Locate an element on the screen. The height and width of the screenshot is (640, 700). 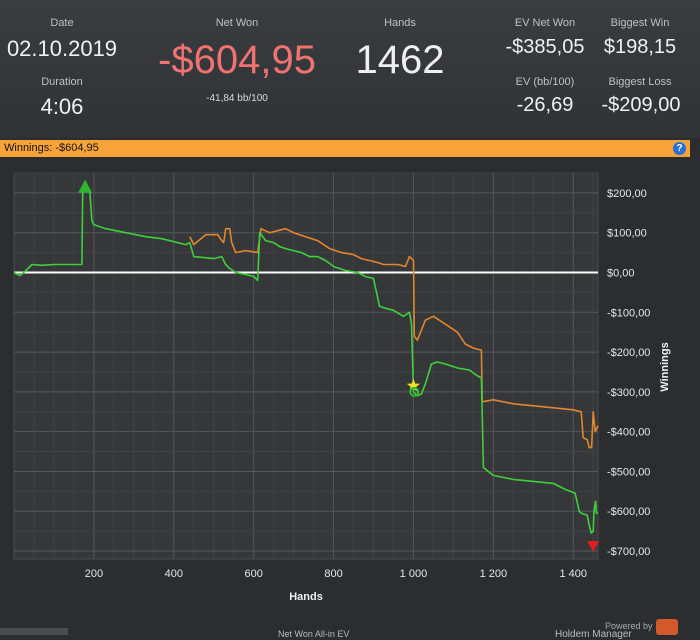
ev-bb100-label: EV (bb/100) is located at coordinates (545, 82).